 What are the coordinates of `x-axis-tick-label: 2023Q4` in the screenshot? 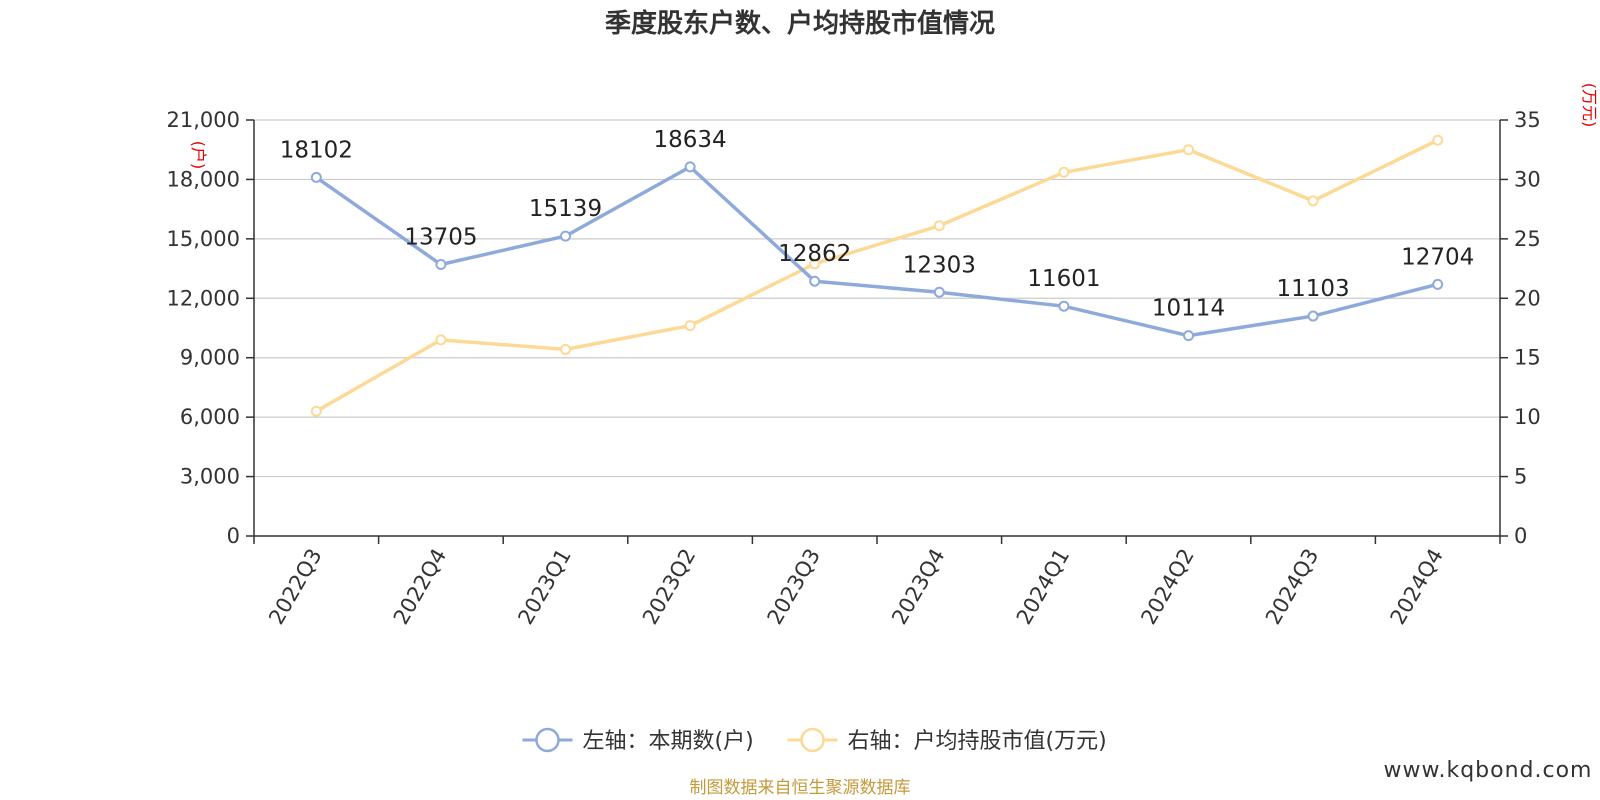 It's located at (918, 587).